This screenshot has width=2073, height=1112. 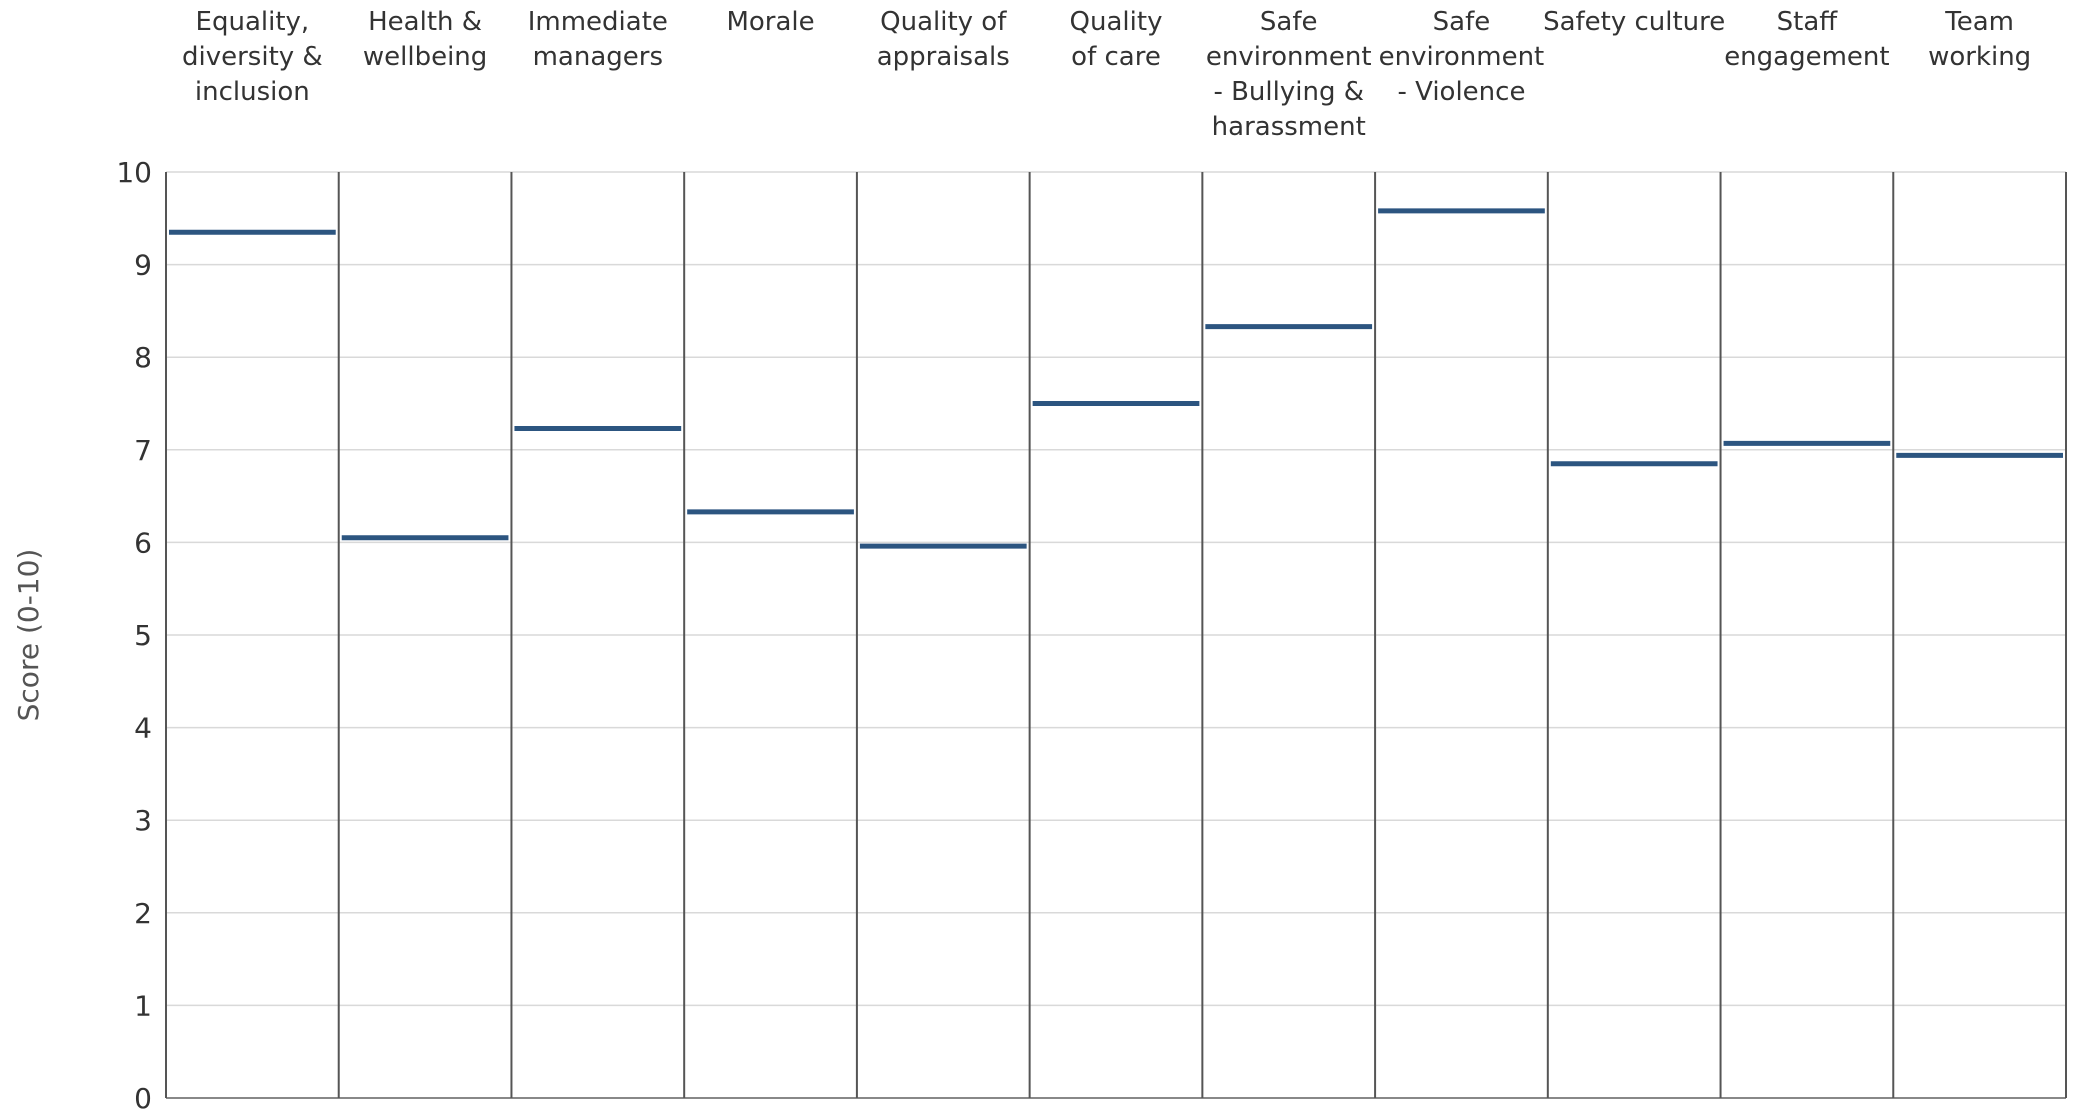 I want to click on y-tick-label: 7, so click(x=143, y=450).